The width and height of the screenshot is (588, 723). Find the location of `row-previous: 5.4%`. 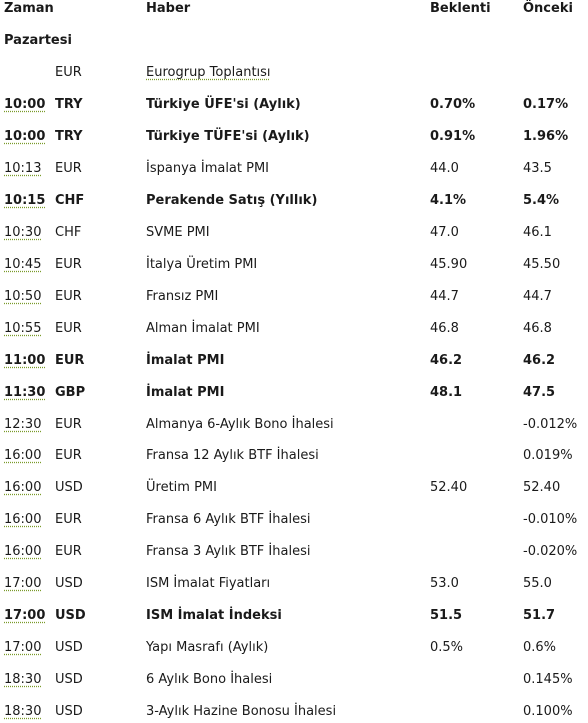

row-previous: 5.4% is located at coordinates (541, 200).